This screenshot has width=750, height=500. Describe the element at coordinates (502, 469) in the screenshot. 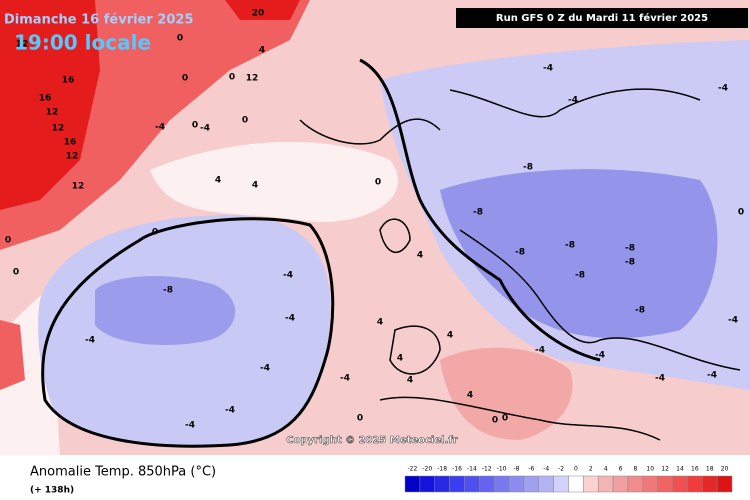

I see `colorbar-label: -10` at that location.